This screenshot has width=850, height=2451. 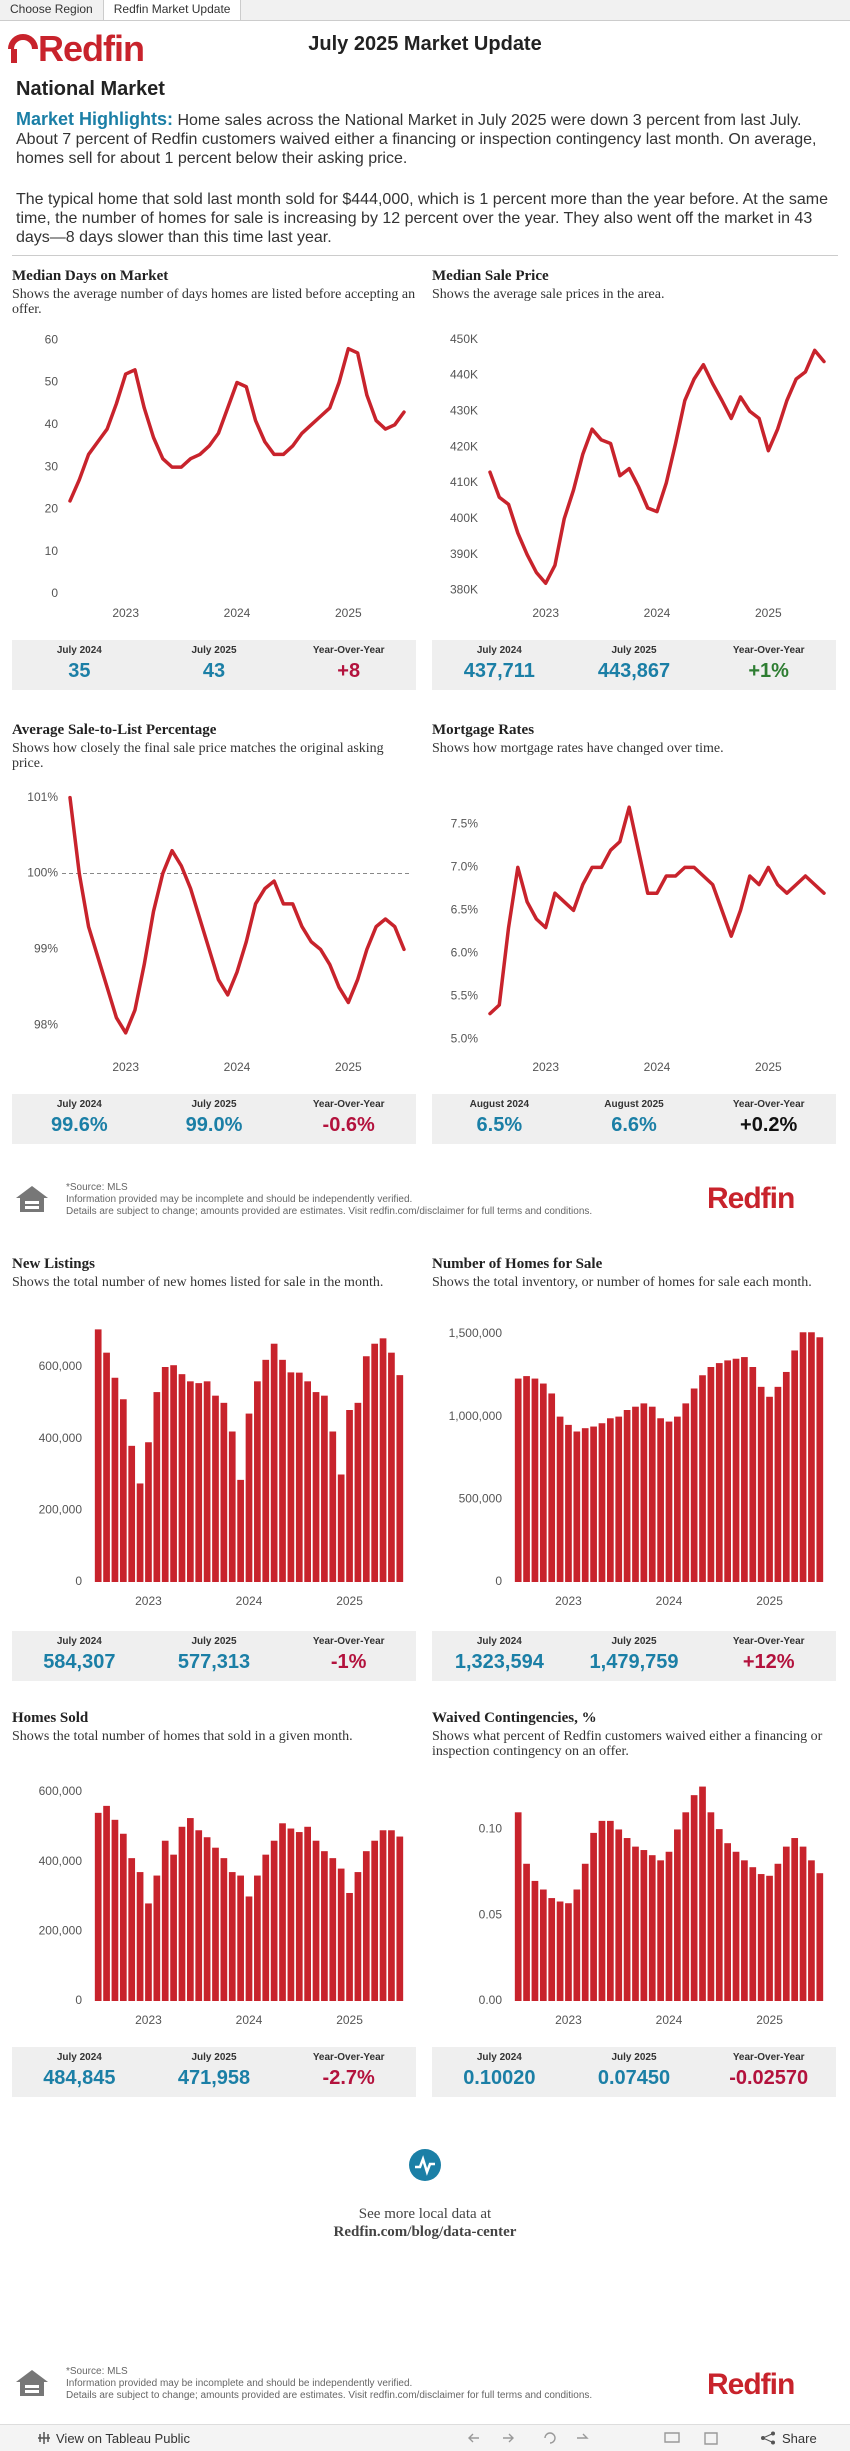 I want to click on tableau-icon, so click(x=425, y=2165).